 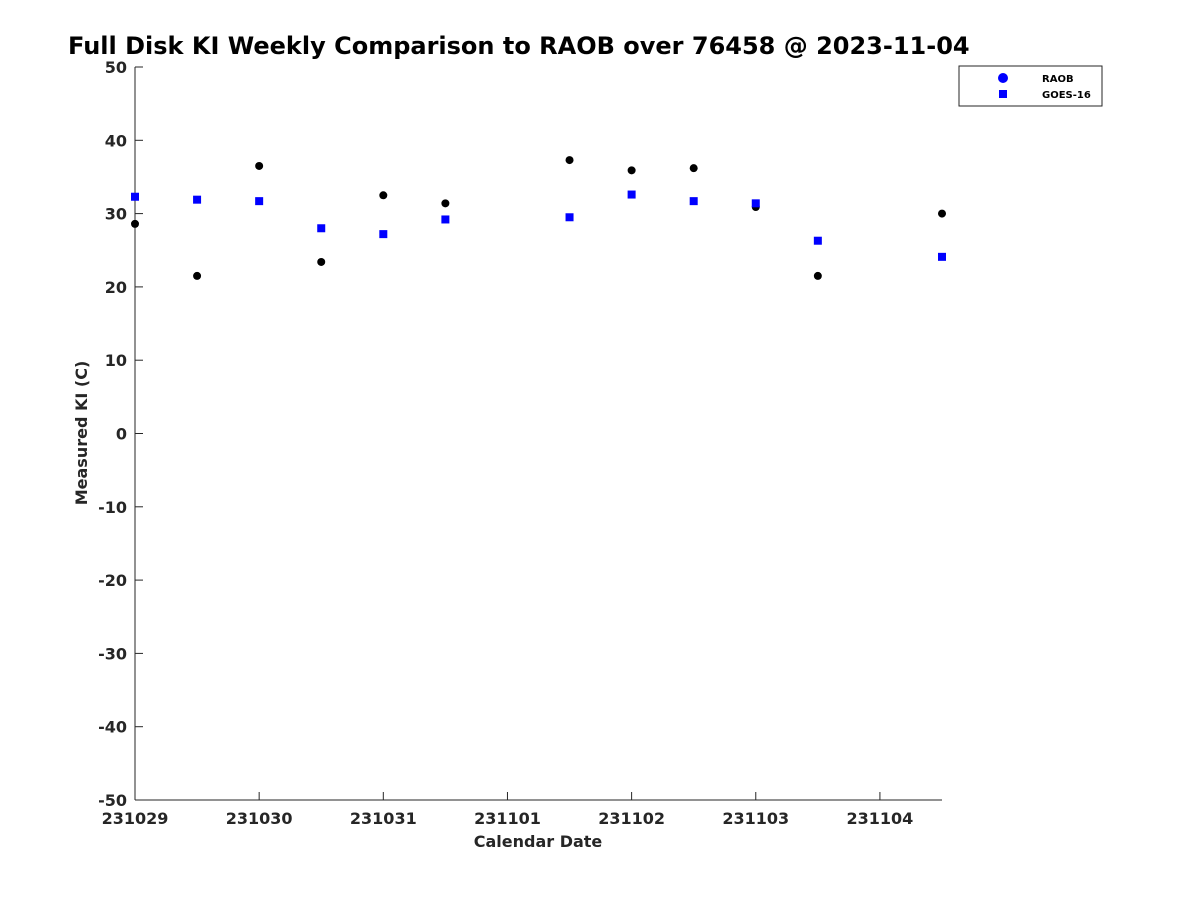 What do you see at coordinates (116, 67) in the screenshot?
I see `y-tick-label: 50` at bounding box center [116, 67].